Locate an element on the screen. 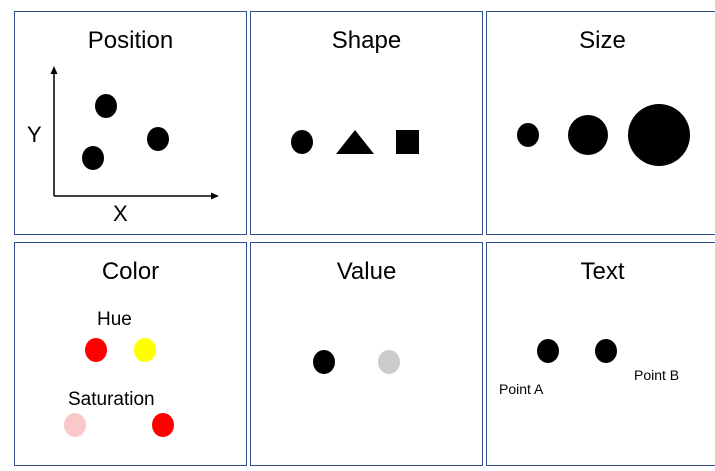 This screenshot has width=715, height=471. hue-red-dot is located at coordinates (96, 350).